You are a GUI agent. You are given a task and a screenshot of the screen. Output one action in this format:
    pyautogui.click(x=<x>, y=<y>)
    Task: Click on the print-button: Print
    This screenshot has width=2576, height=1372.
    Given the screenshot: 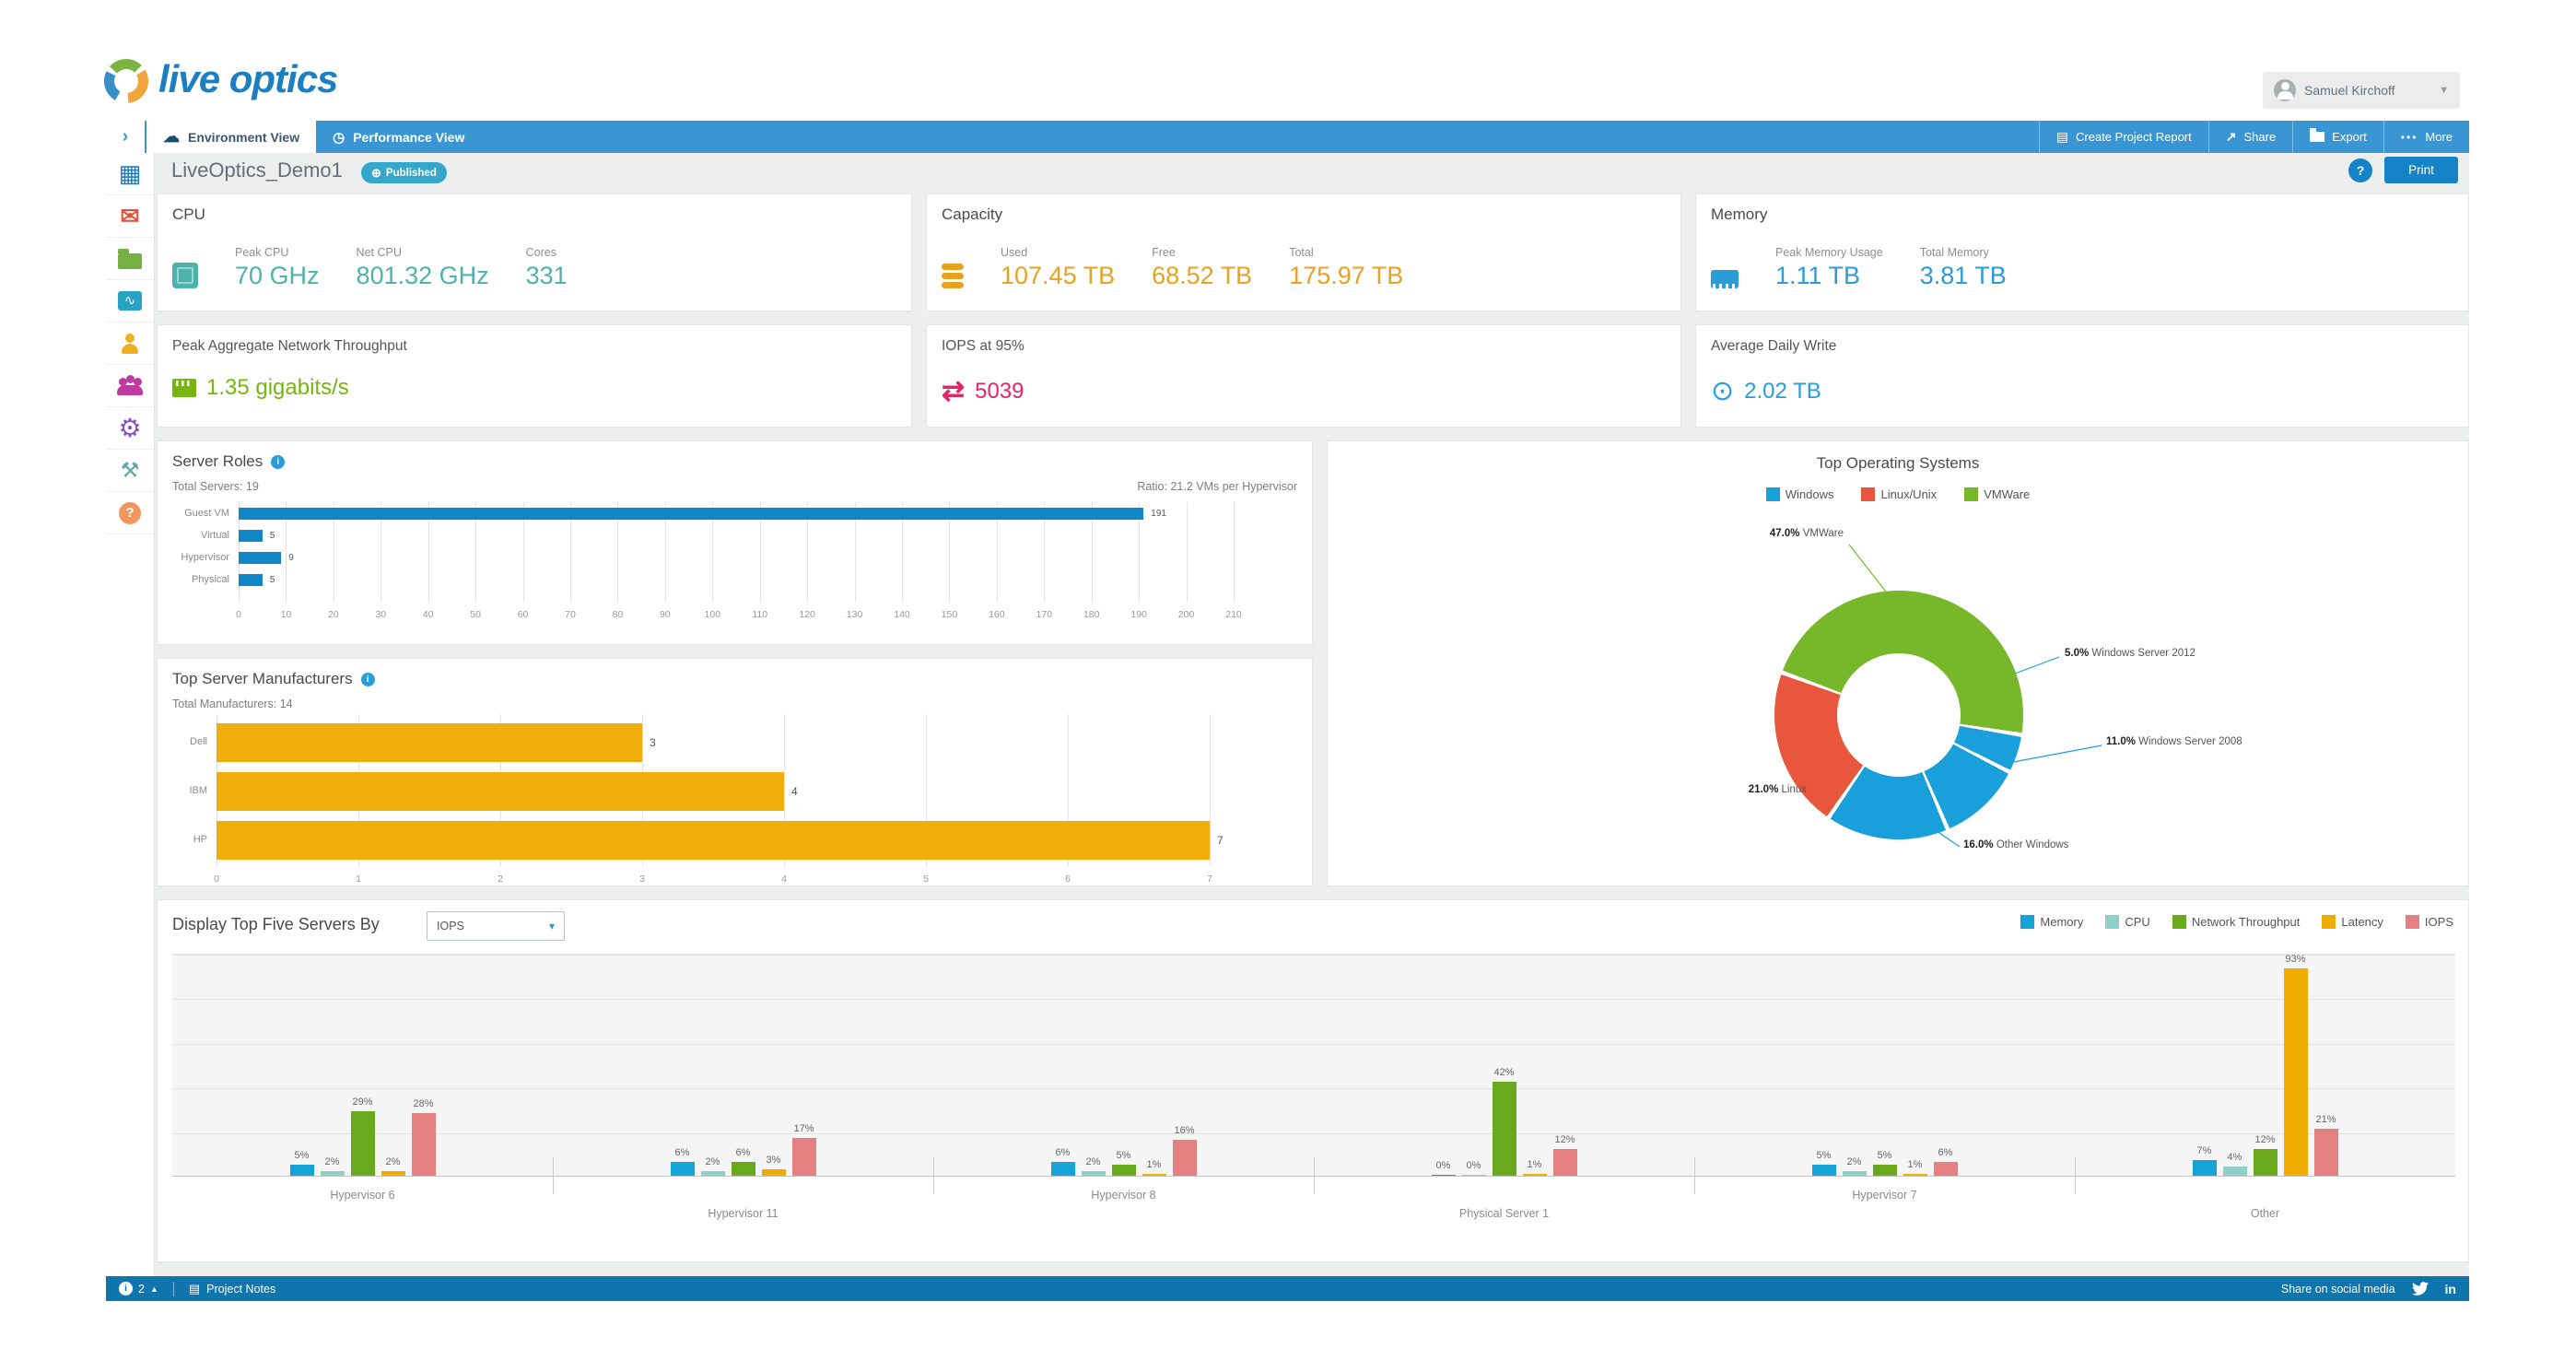 What is the action you would take?
    pyautogui.click(x=2421, y=170)
    